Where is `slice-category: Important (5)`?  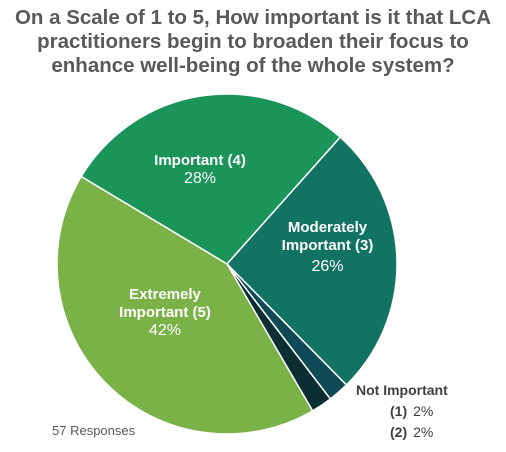 slice-category: Important (5) is located at coordinates (165, 312).